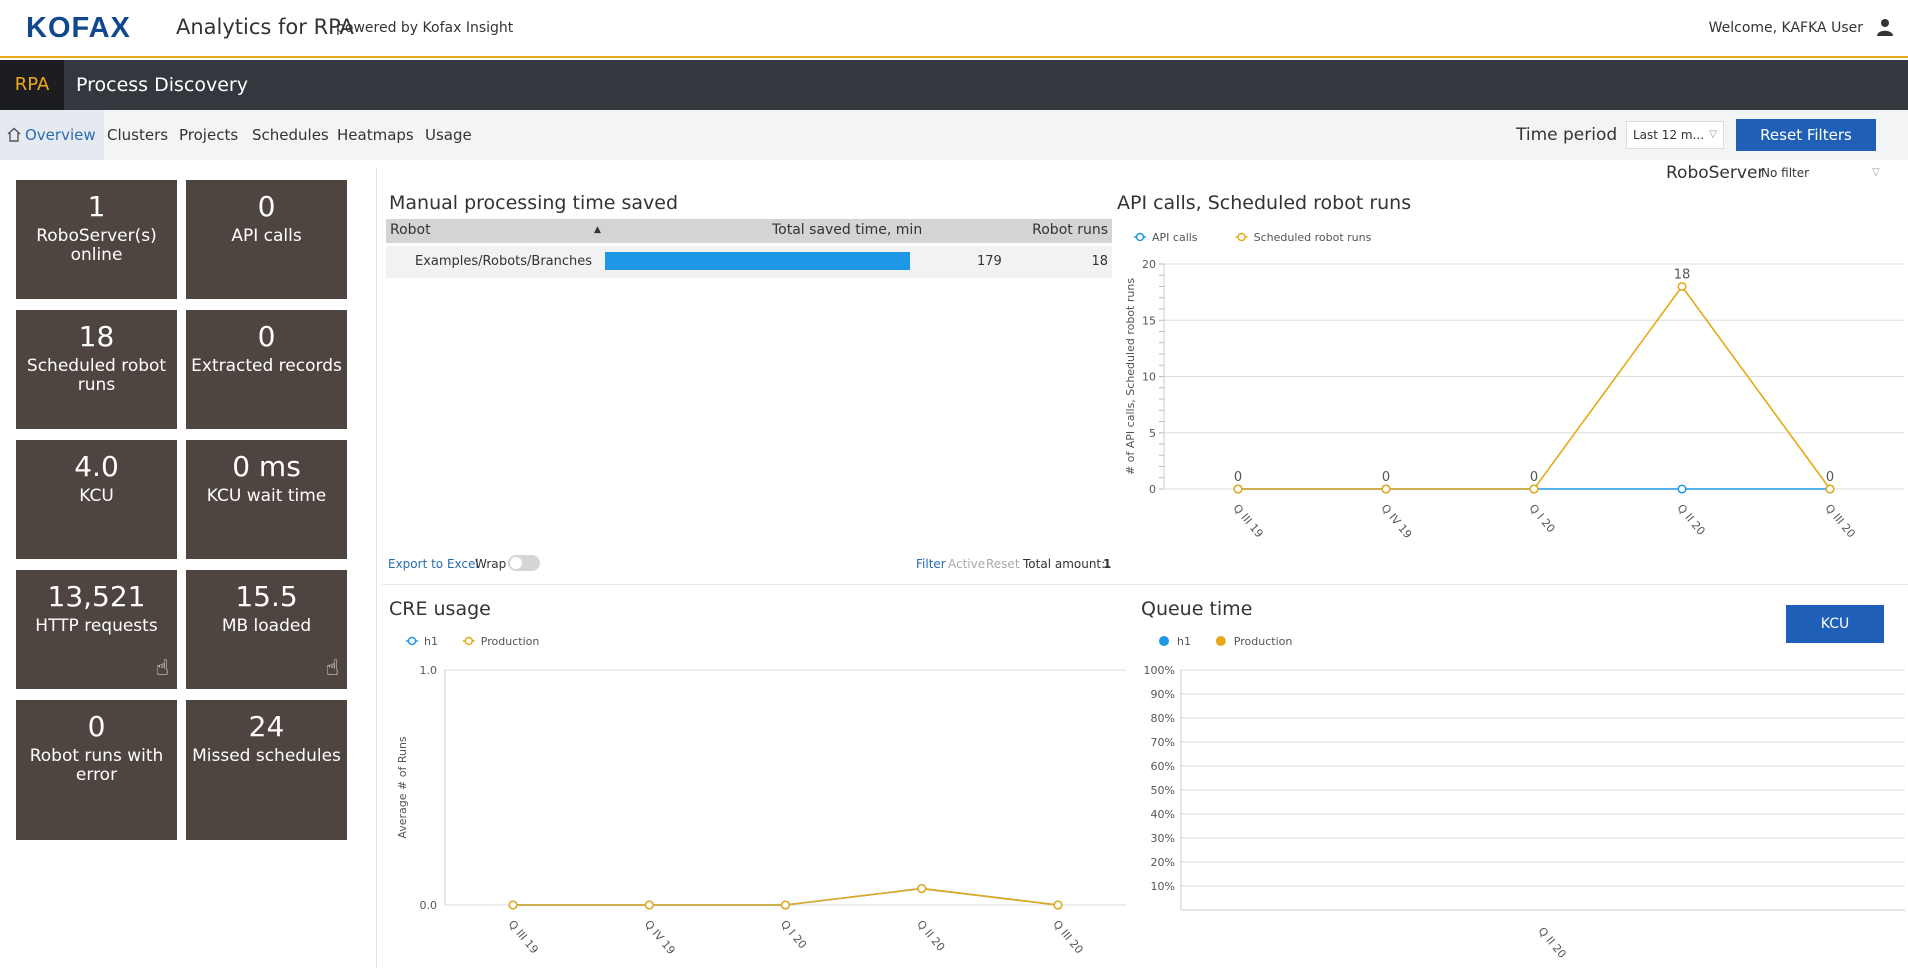 This screenshot has width=1908, height=972. Describe the element at coordinates (1264, 203) in the screenshot. I see `api-calls-chart-title: API calls, Scheduled robot runs` at that location.